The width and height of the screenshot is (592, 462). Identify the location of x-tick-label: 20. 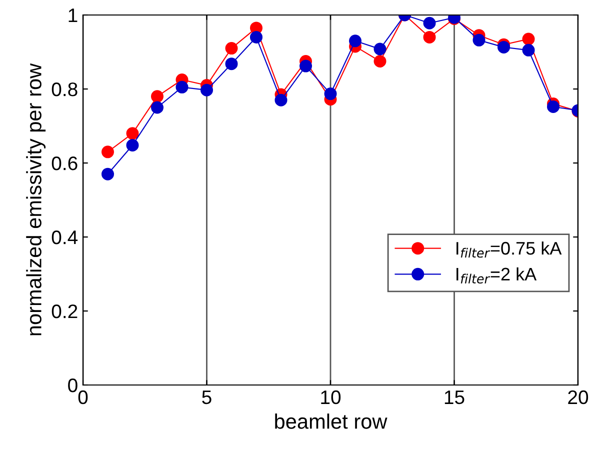
(578, 397).